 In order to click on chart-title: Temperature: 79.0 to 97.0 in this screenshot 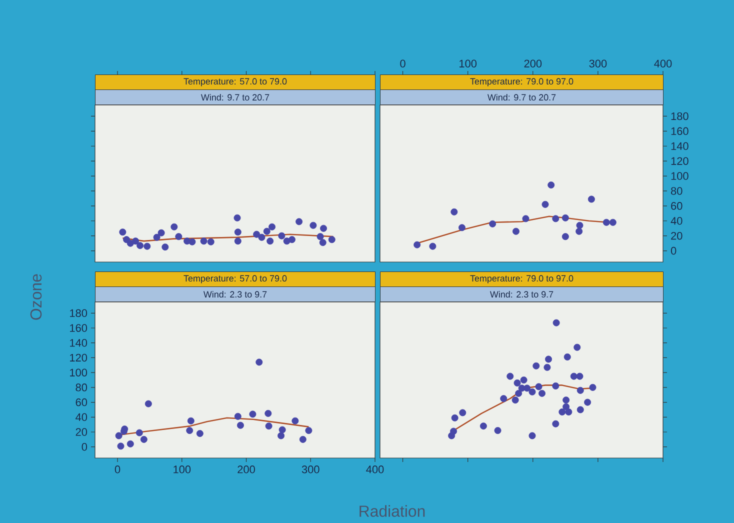, I will do `click(522, 279)`.